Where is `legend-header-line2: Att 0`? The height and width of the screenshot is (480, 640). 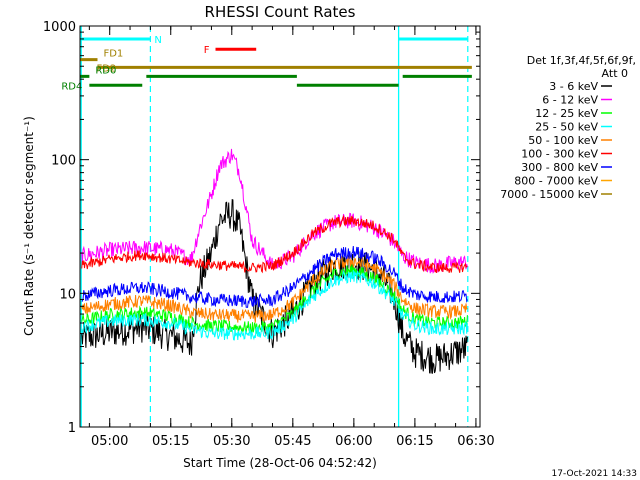
legend-header-line2: Att 0 is located at coordinates (615, 73).